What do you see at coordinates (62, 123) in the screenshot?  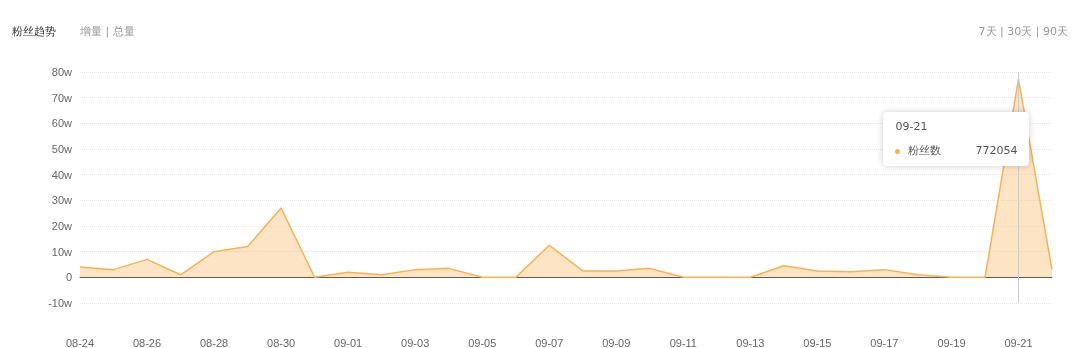 I see `y-tick-label: 60w` at bounding box center [62, 123].